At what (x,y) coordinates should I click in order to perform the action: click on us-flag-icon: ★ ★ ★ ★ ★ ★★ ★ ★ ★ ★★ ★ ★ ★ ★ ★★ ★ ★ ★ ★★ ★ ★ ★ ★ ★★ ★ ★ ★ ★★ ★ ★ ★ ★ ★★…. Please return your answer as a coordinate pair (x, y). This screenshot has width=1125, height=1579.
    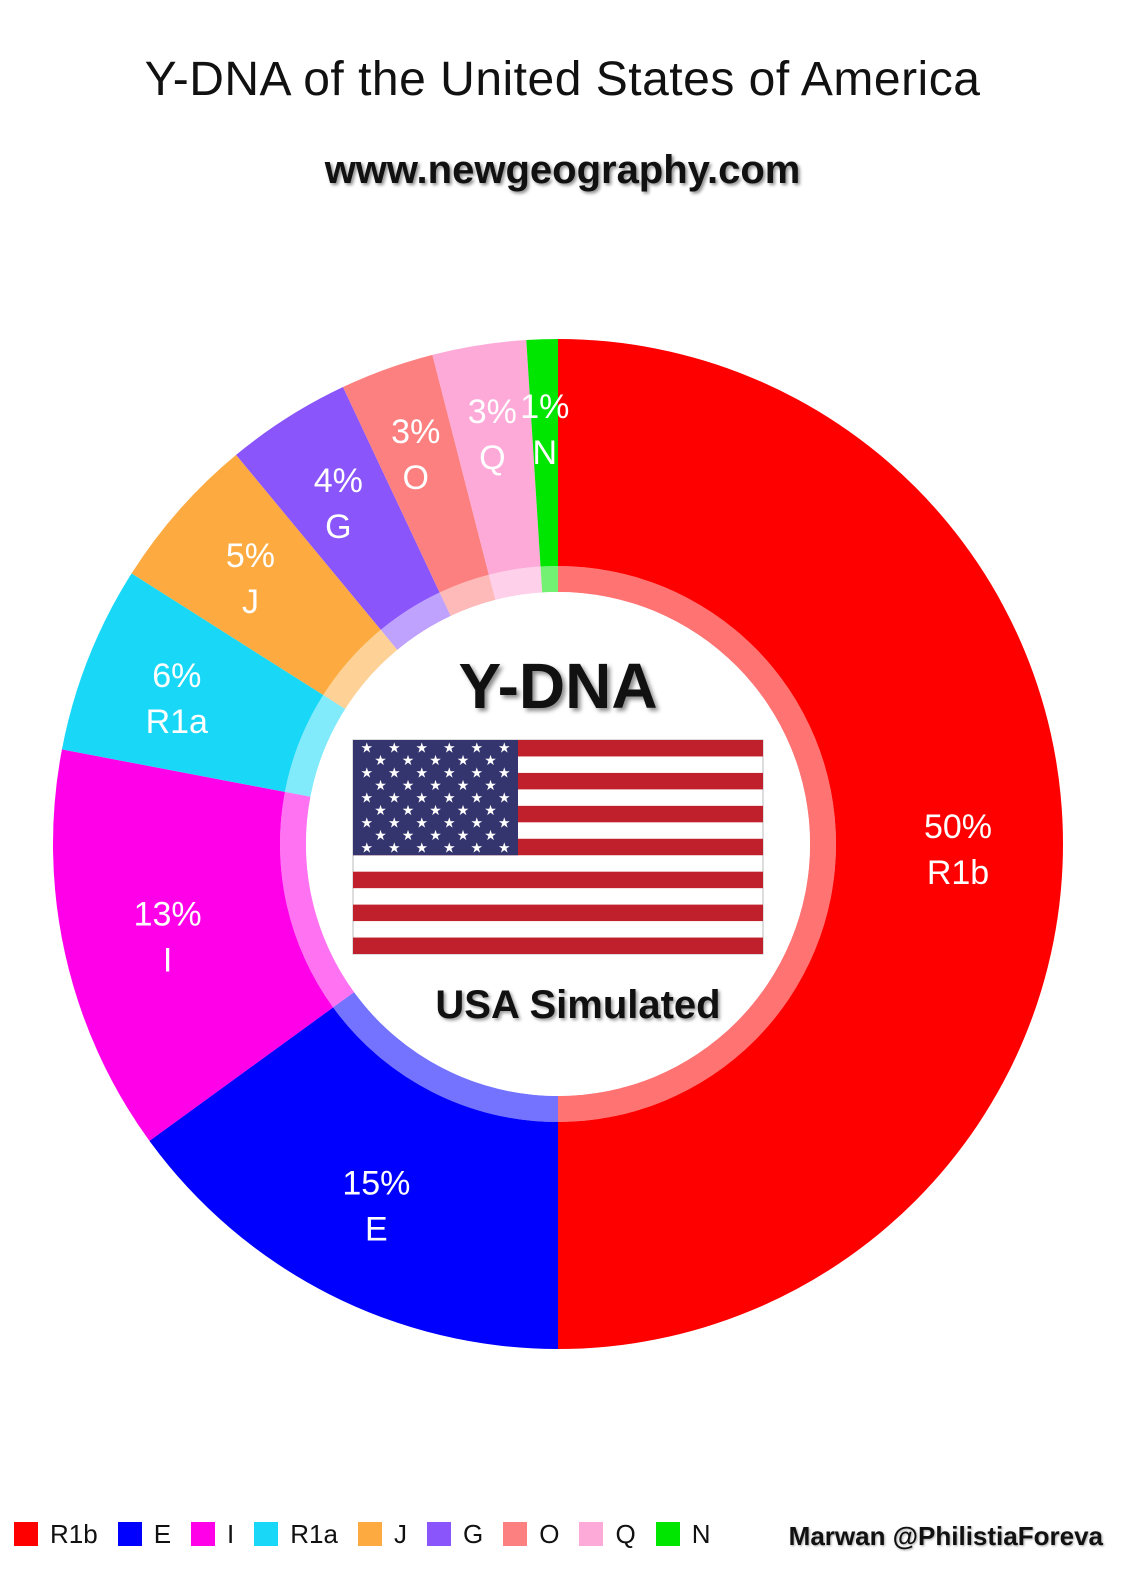
    Looking at the image, I should click on (558, 847).